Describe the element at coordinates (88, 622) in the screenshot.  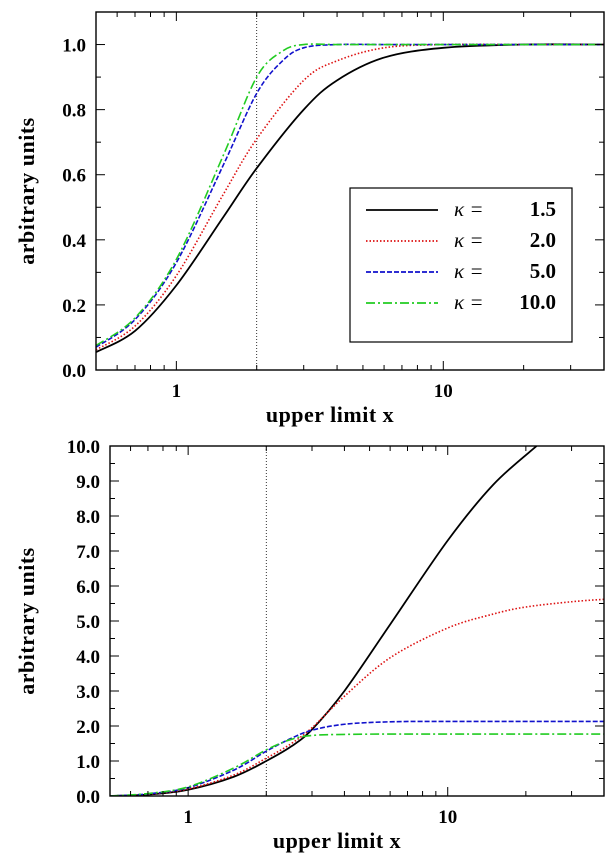
I see `y-tick-label: 5.0` at that location.